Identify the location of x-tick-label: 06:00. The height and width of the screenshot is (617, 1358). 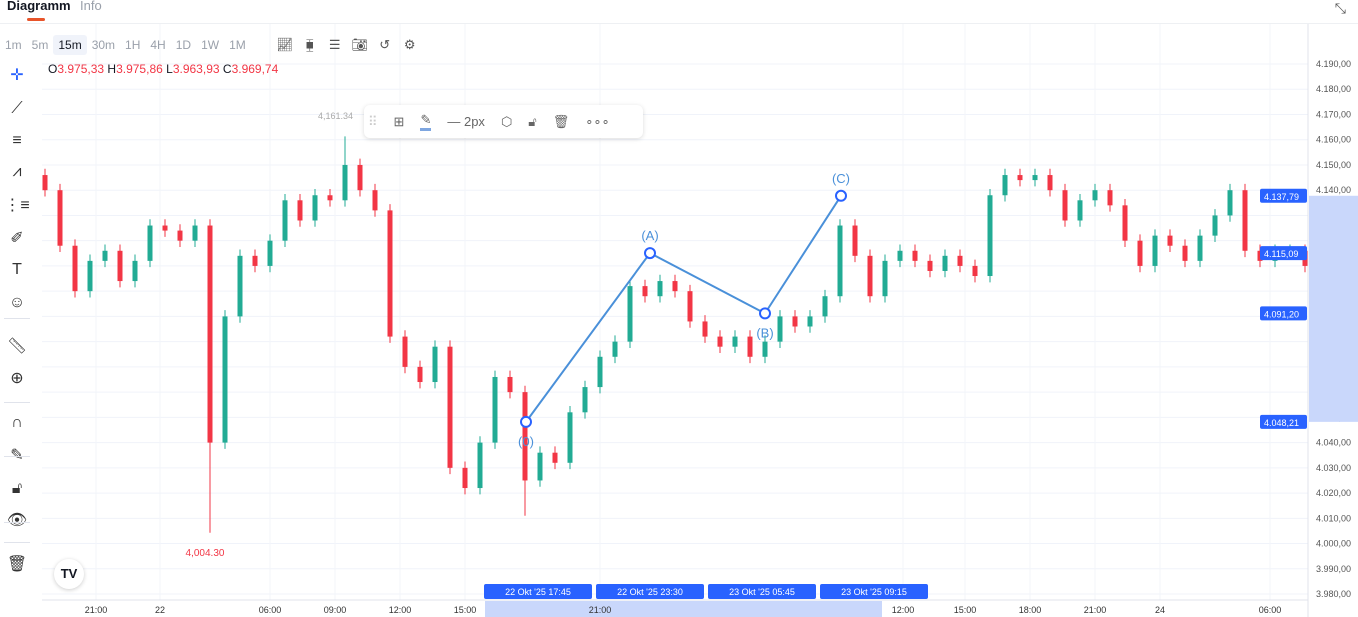
(1270, 610).